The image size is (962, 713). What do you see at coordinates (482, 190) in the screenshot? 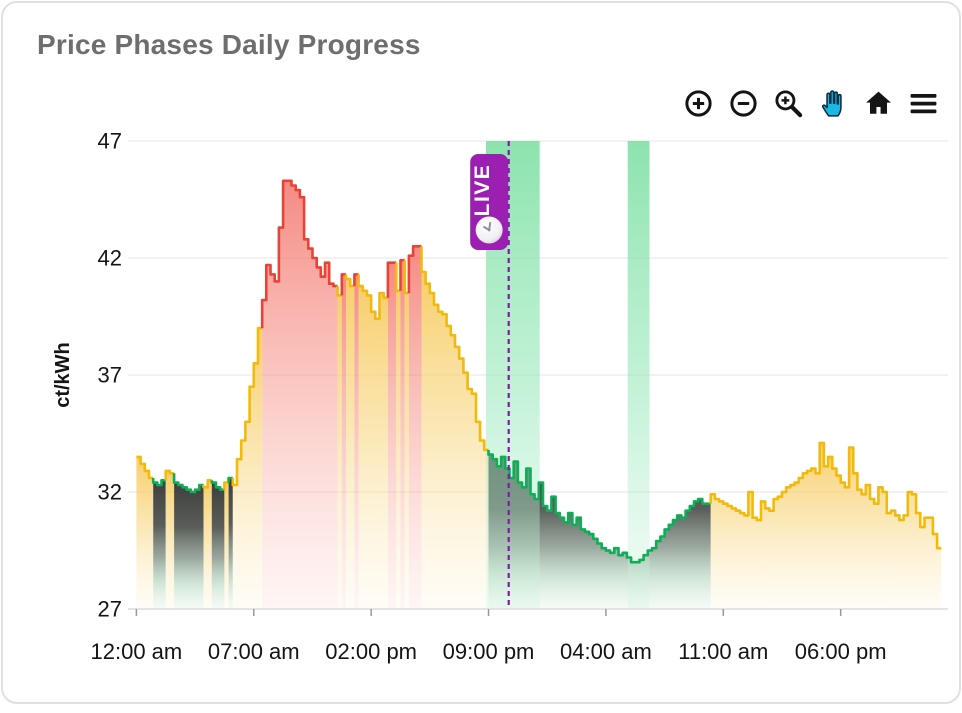
I see `live-label: LIVE` at bounding box center [482, 190].